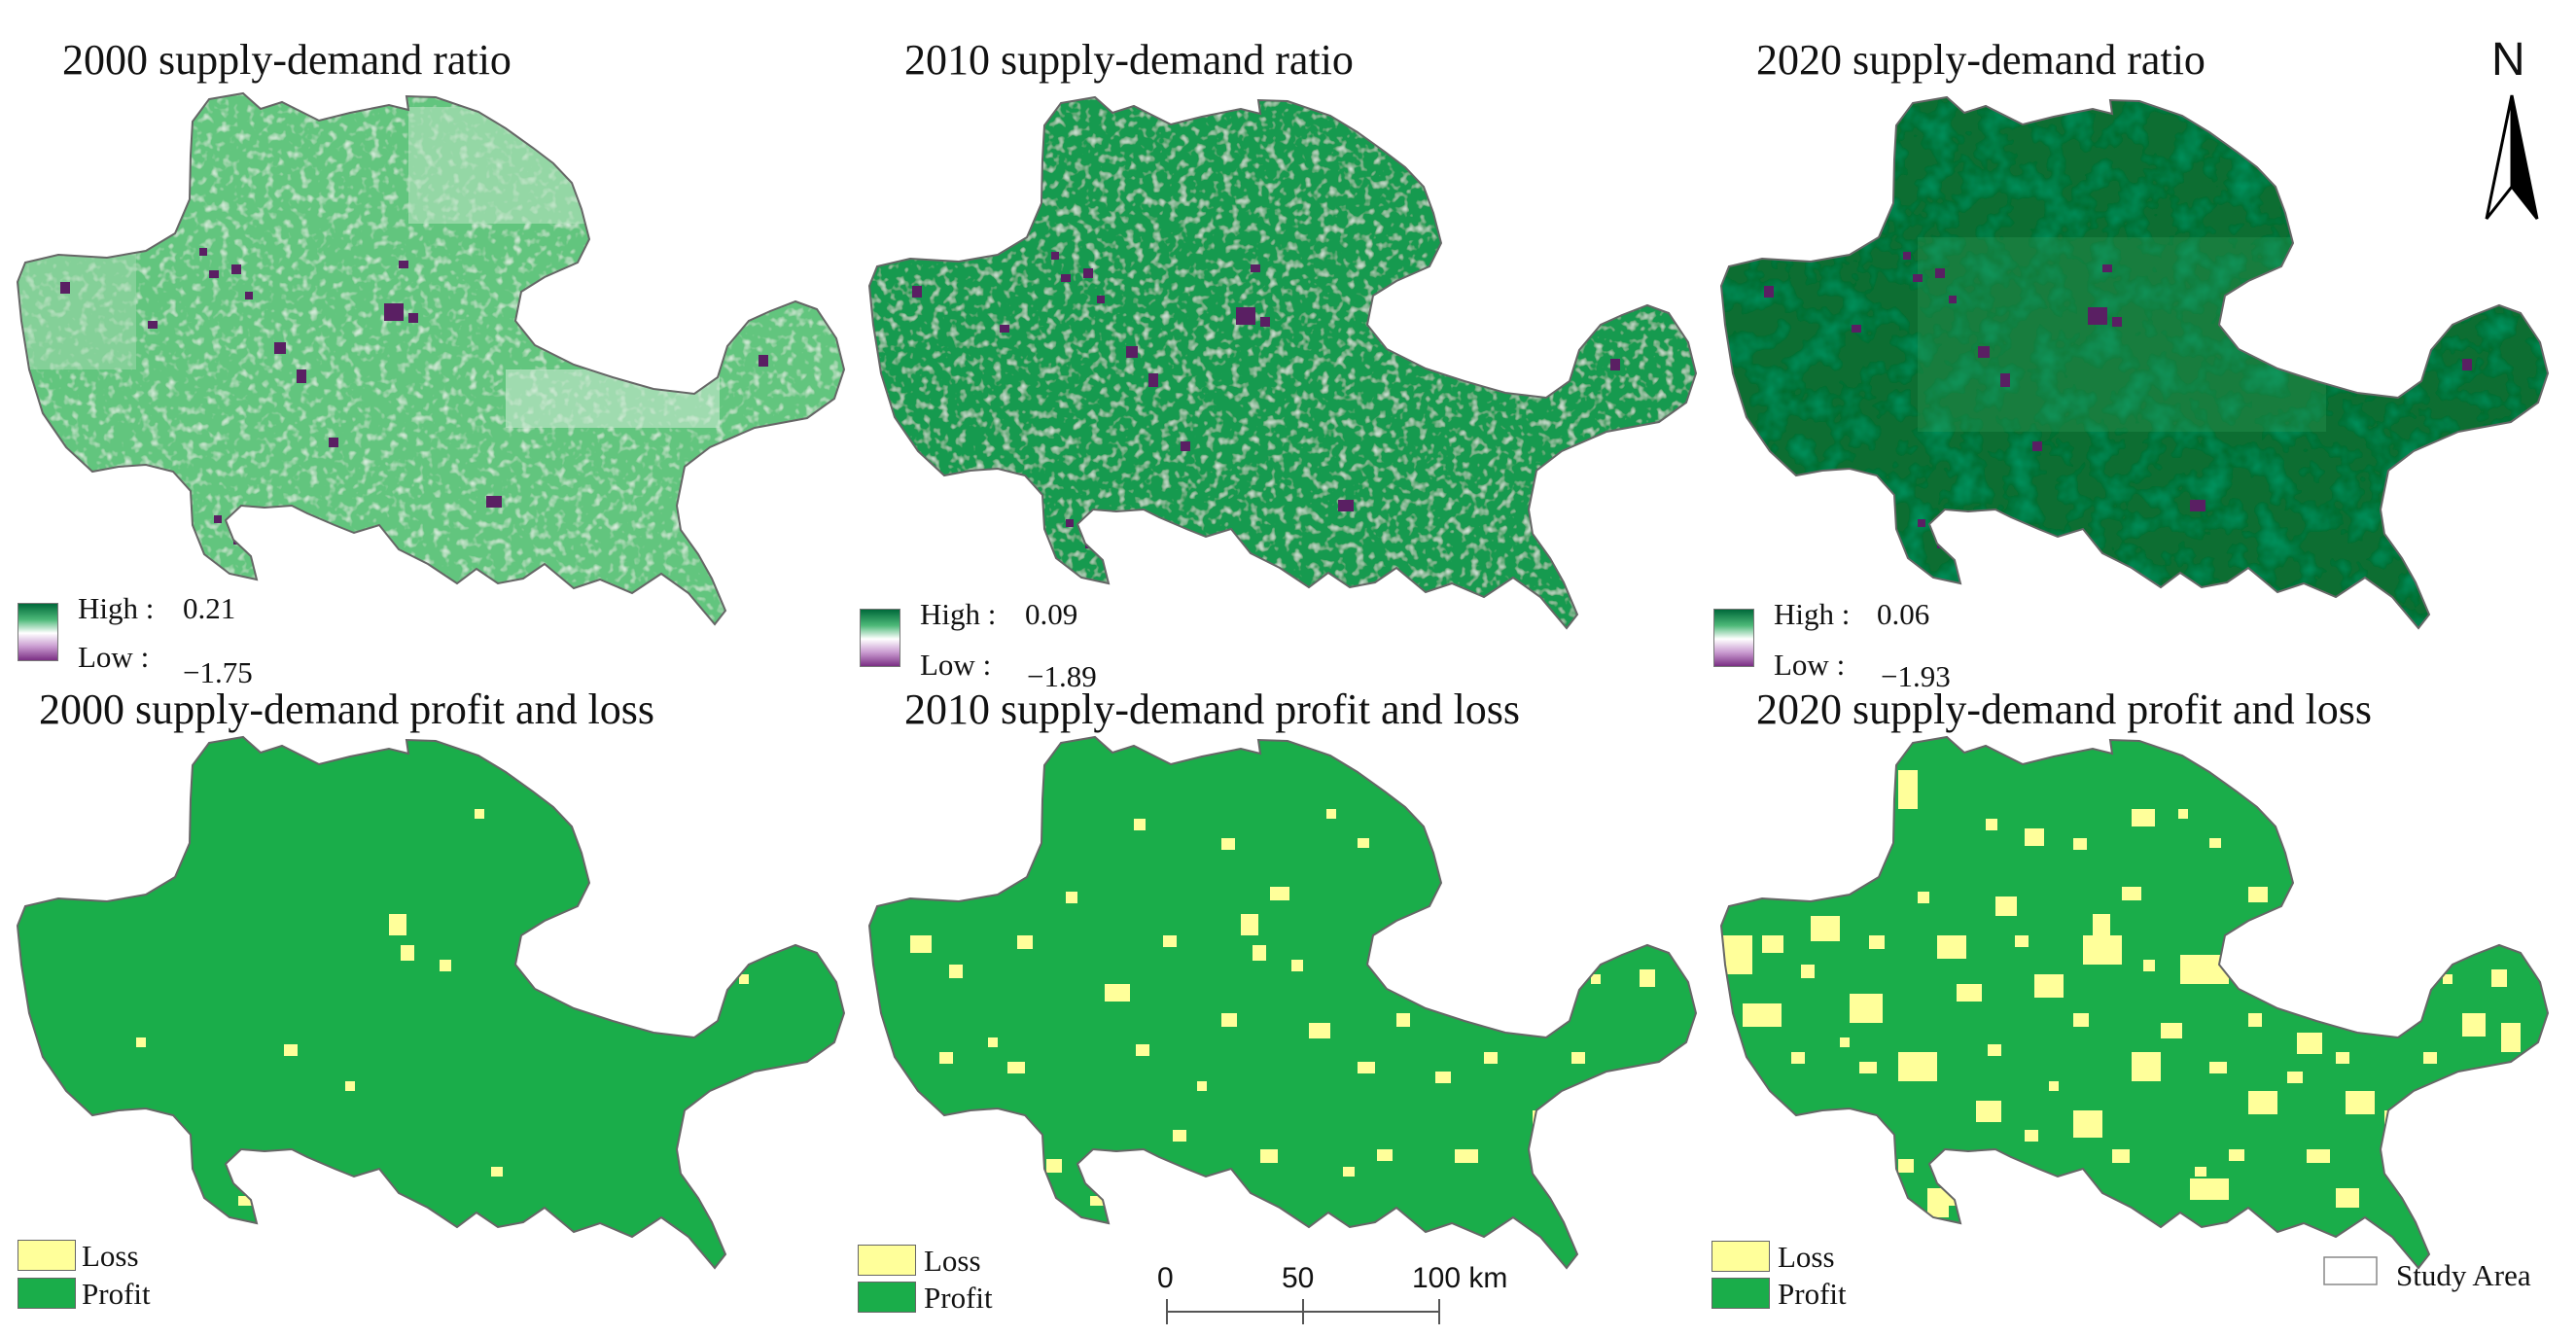 The width and height of the screenshot is (2576, 1336). Describe the element at coordinates (1903, 614) in the screenshot. I see `legend-high-value: 0.06` at that location.